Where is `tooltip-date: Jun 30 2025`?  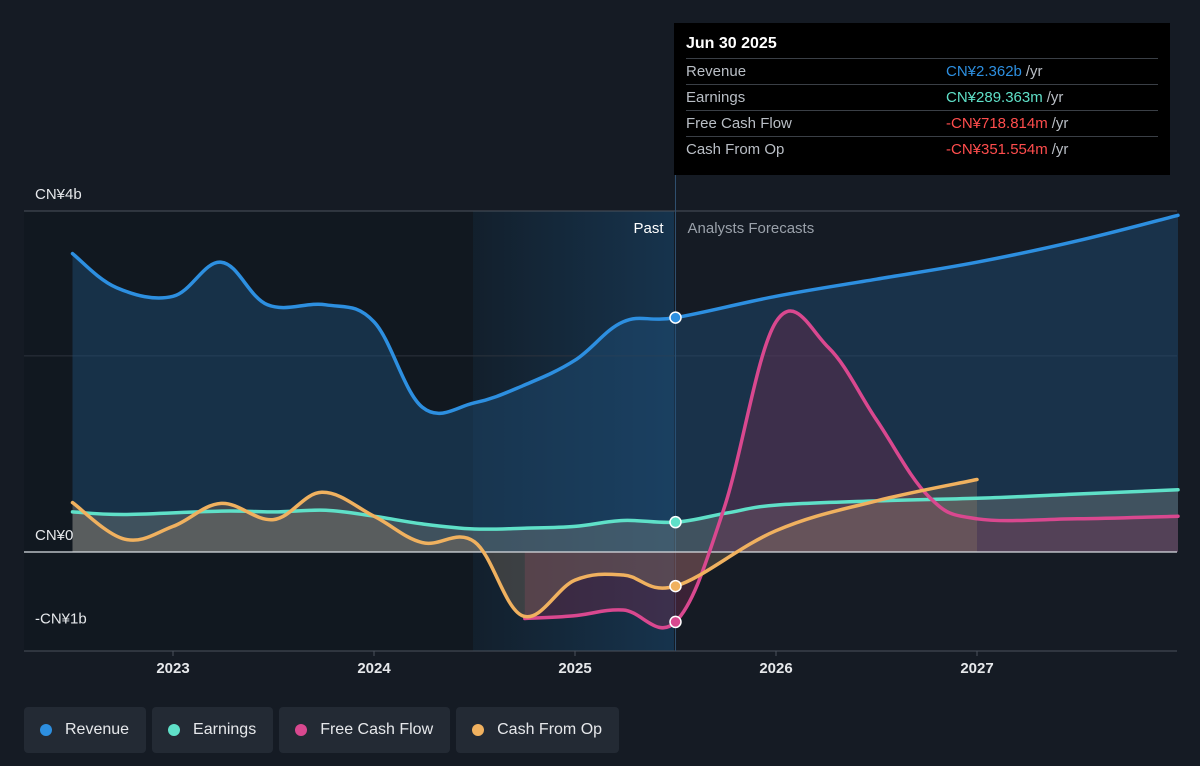 tooltip-date: Jun 30 2025 is located at coordinates (731, 43).